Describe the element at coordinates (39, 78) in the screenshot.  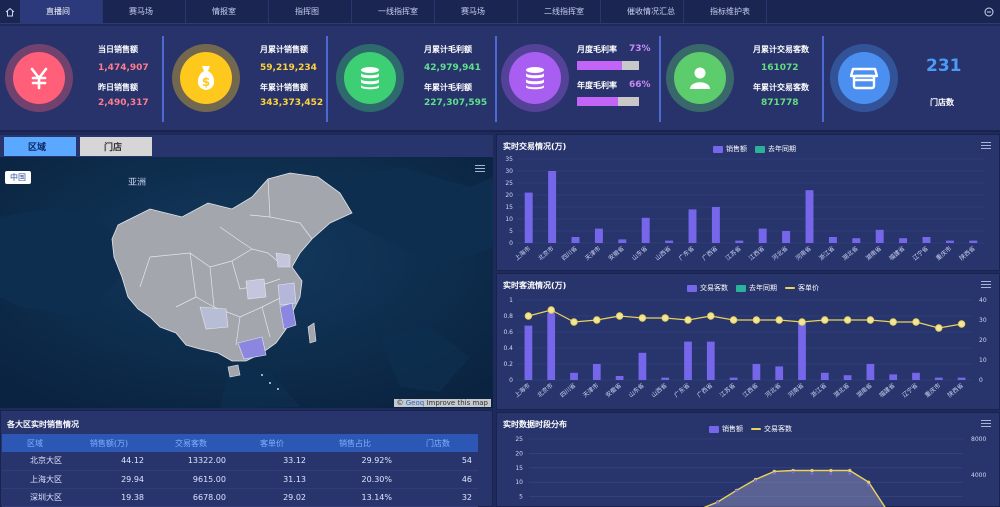
I see `yuan-icon` at that location.